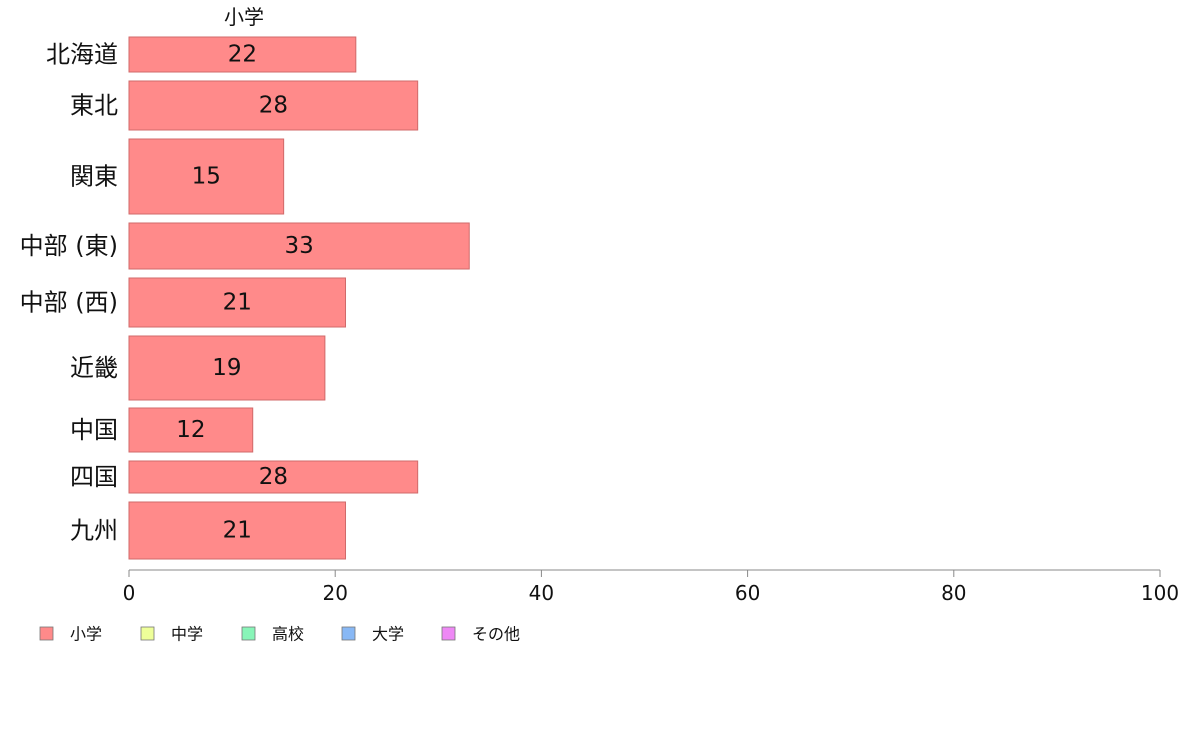 The width and height of the screenshot is (1188, 736). I want to click on legend-label: 高校, so click(288, 634).